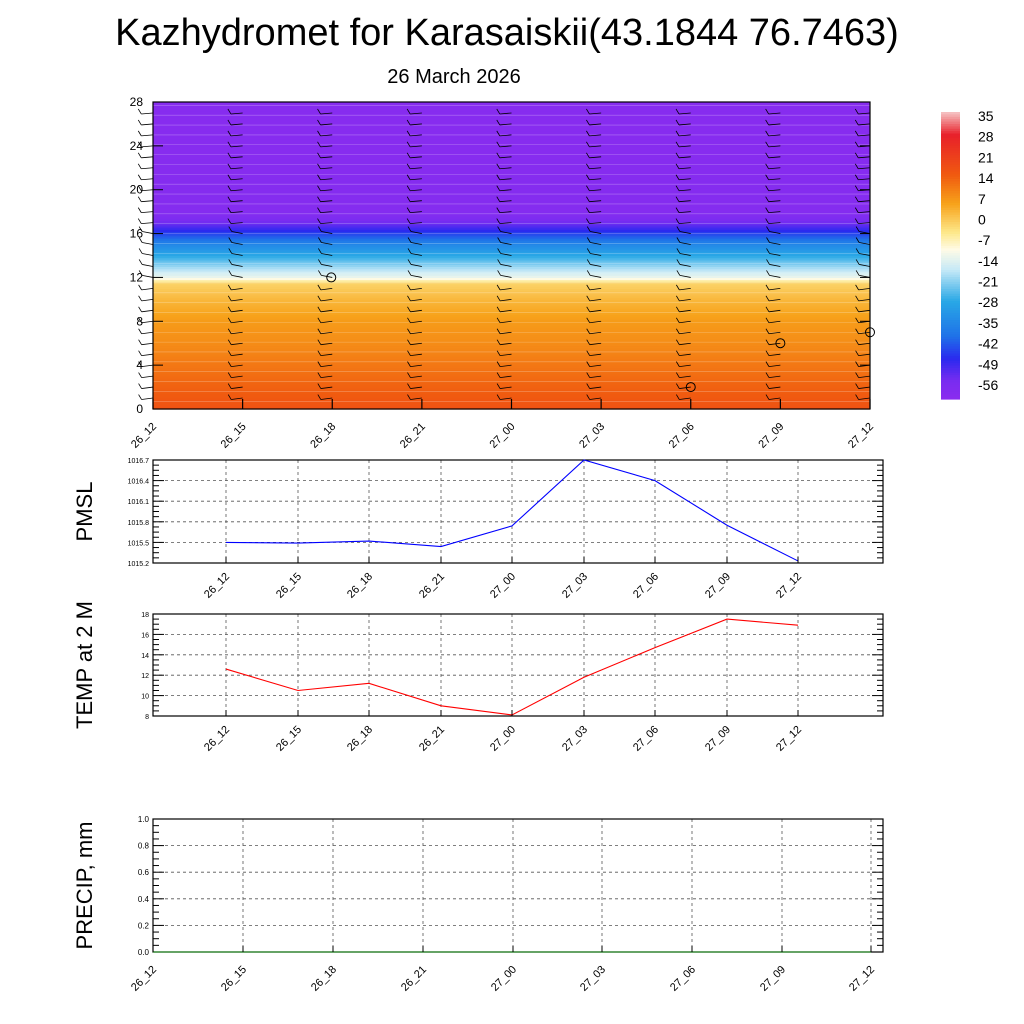 The height and width of the screenshot is (1024, 1024). Describe the element at coordinates (862, 979) in the screenshot. I see `x-tick-label: 27_12` at that location.